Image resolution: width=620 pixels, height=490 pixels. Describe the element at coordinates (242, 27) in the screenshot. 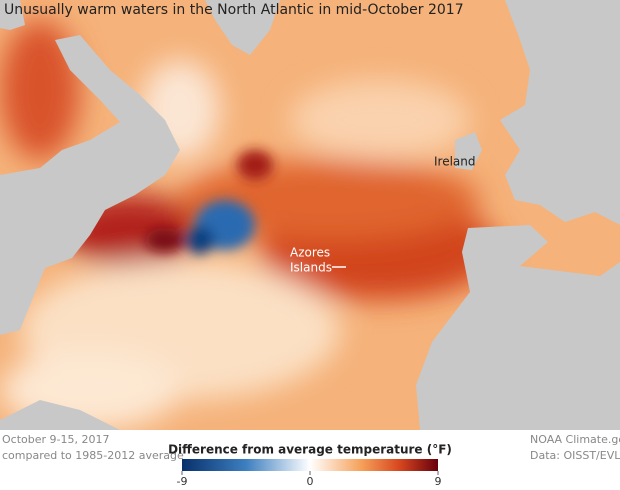

I see `land-greenland` at that location.